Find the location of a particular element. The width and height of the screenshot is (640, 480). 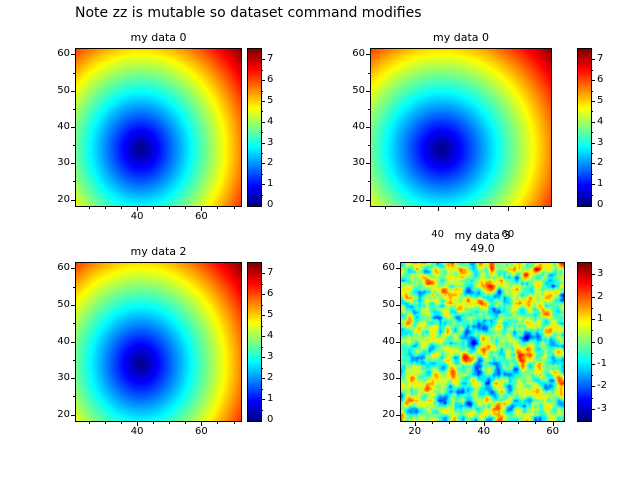

colorbar-my-data-2: 0 1 2 3 4 5 6 7 is located at coordinates (260, 343).